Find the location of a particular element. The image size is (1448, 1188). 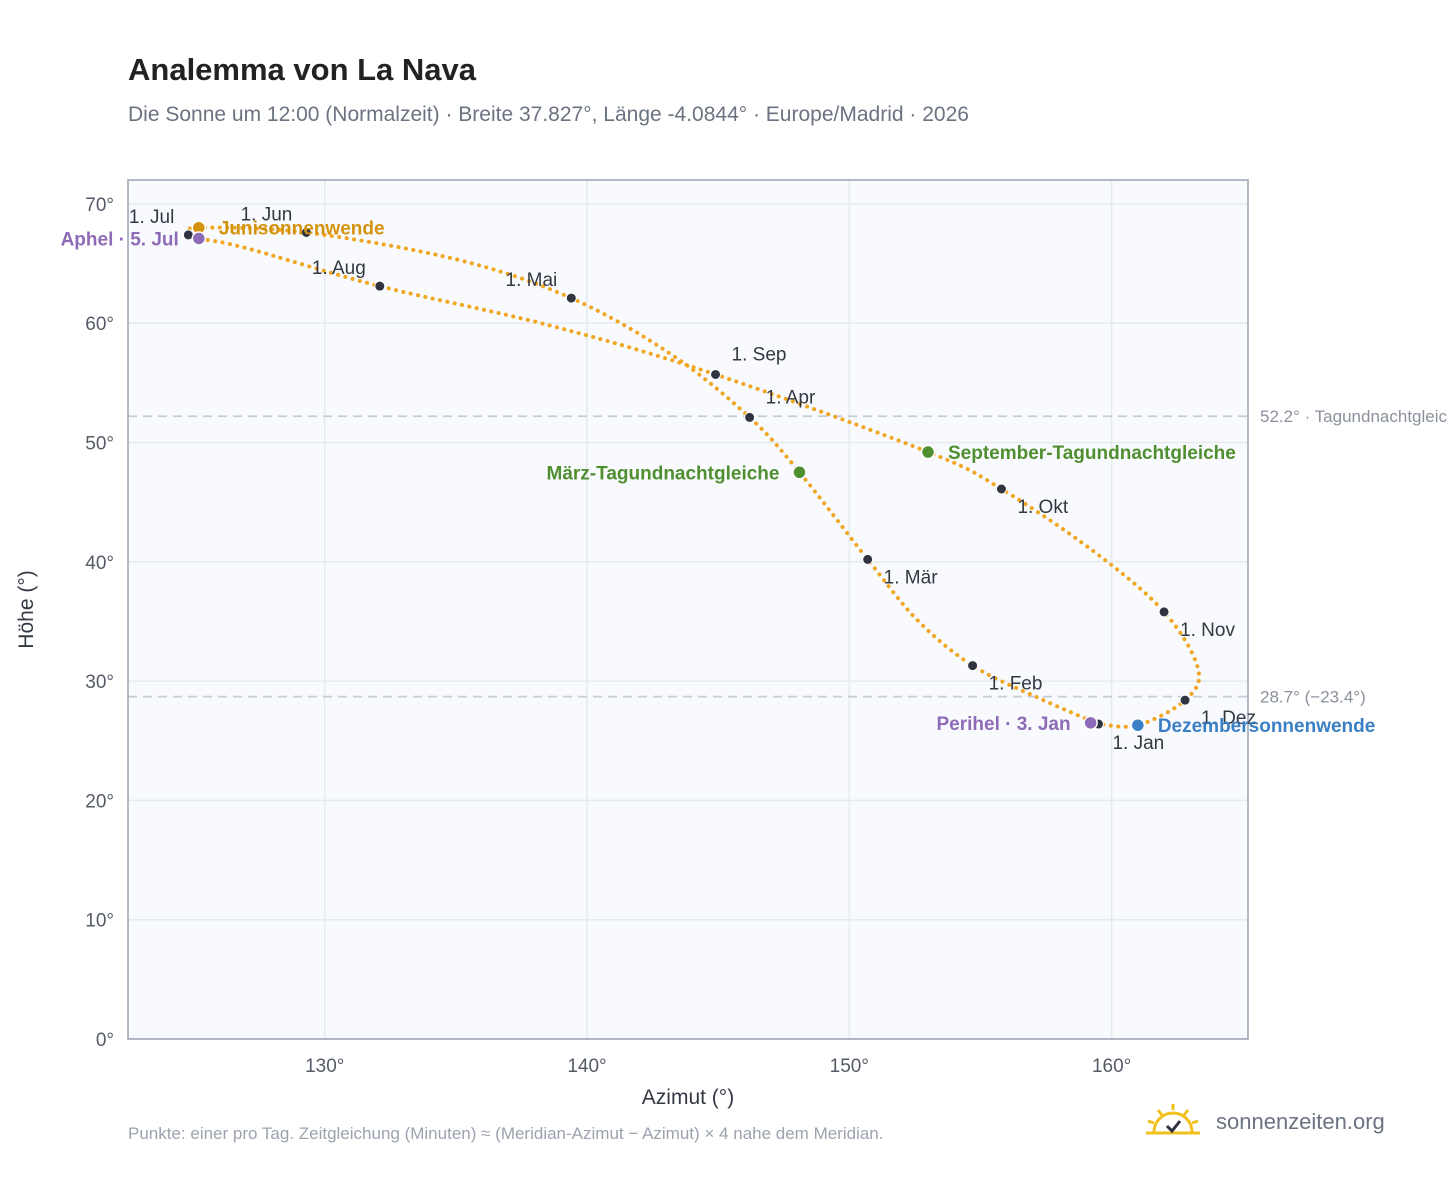

reference-line-label: 28.7° (−23.4°) is located at coordinates (1313, 697).